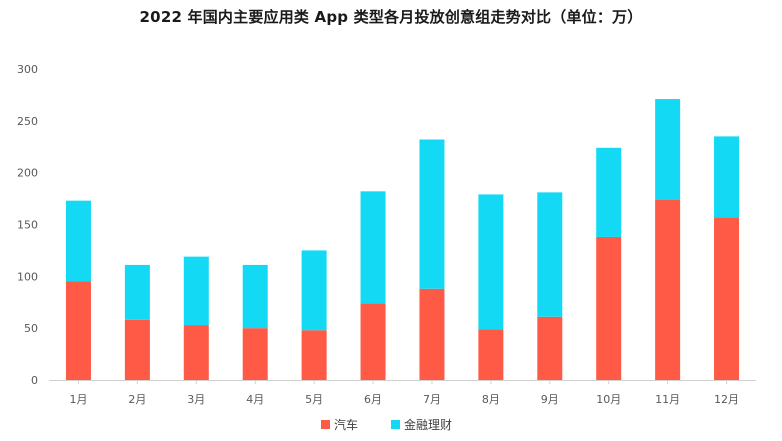 This screenshot has width=782, height=441. I want to click on legend-label: 汽车, so click(346, 424).